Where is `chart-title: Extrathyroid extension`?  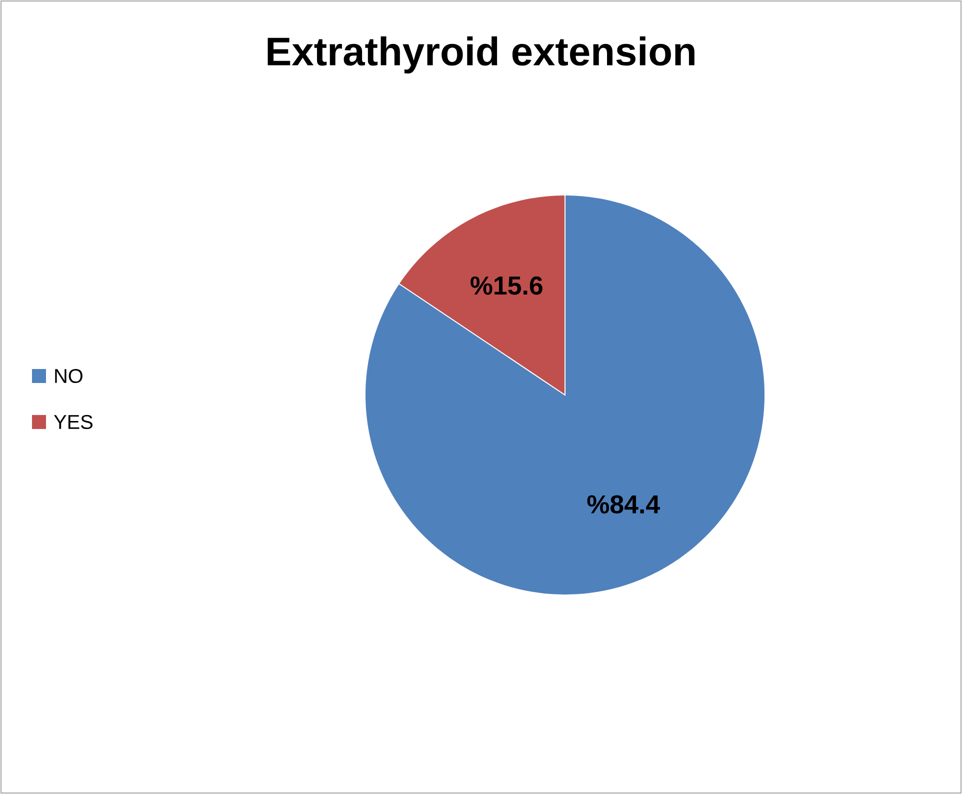
chart-title: Extrathyroid extension is located at coordinates (481, 55).